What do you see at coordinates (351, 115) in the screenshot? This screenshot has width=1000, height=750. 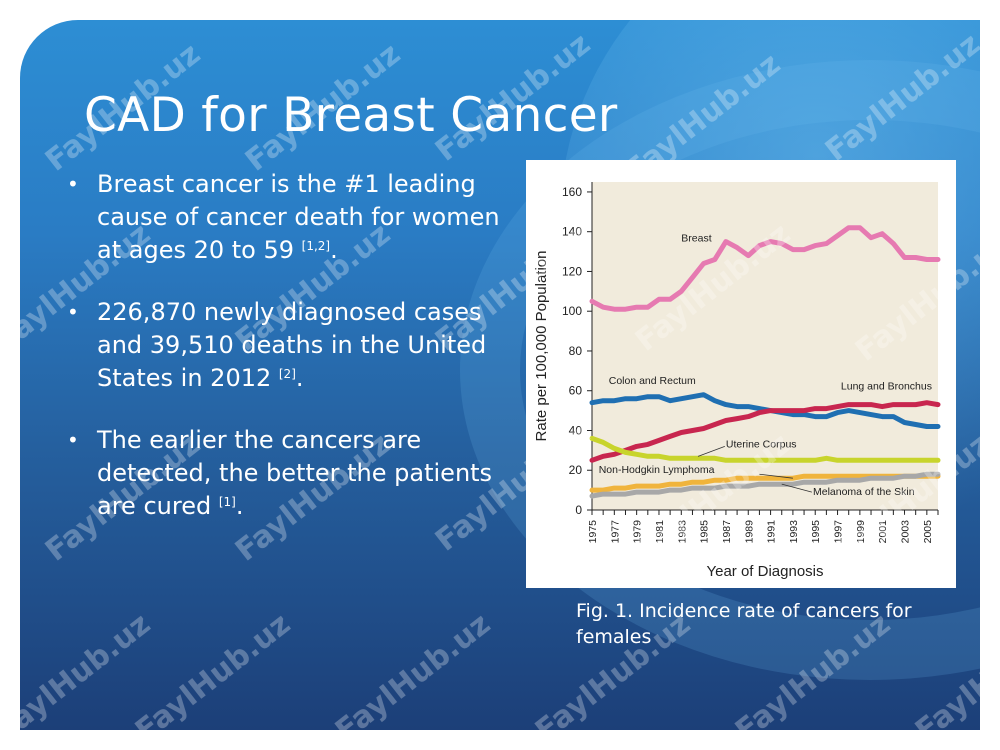 I see `slide-title: CAD for Breast Cancer` at bounding box center [351, 115].